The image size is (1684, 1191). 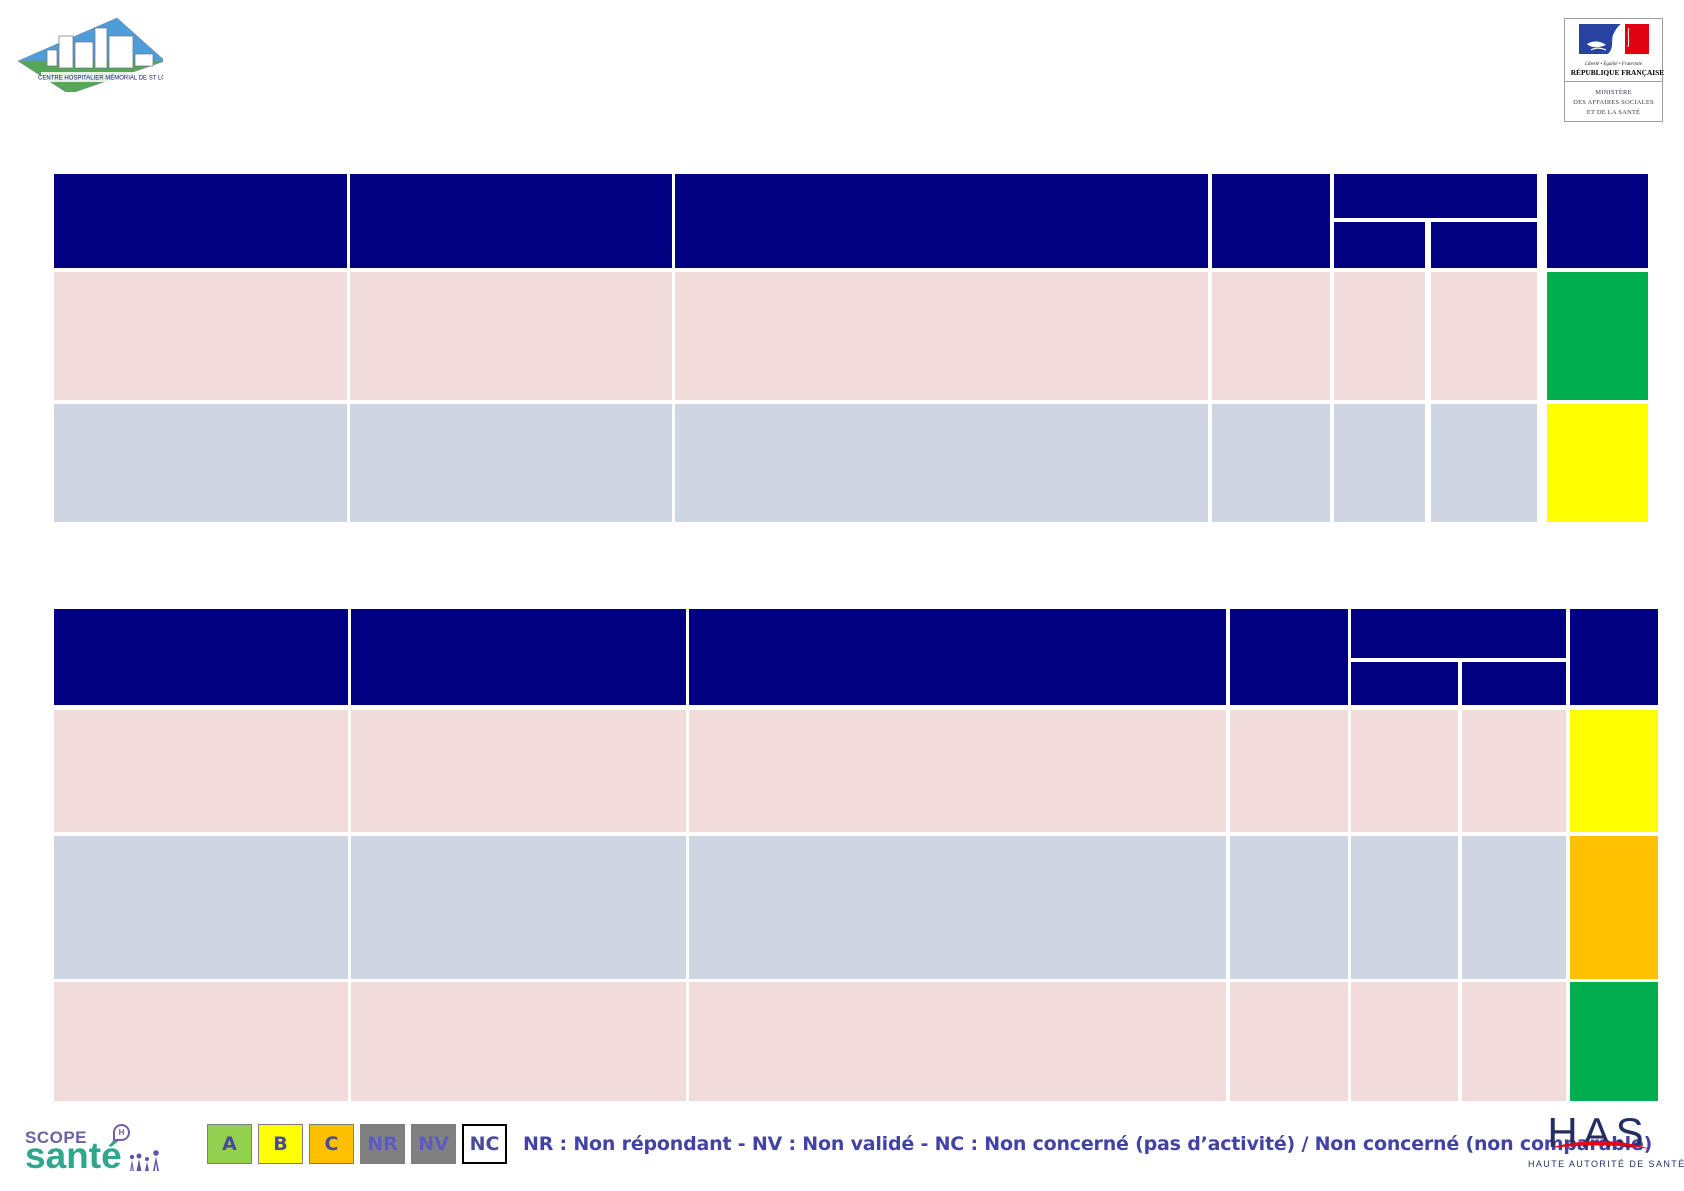 I want to click on hospital-logo: CENTRE HOSPITALIER MÉMORIAL DE ST LO, so click(x=89, y=53).